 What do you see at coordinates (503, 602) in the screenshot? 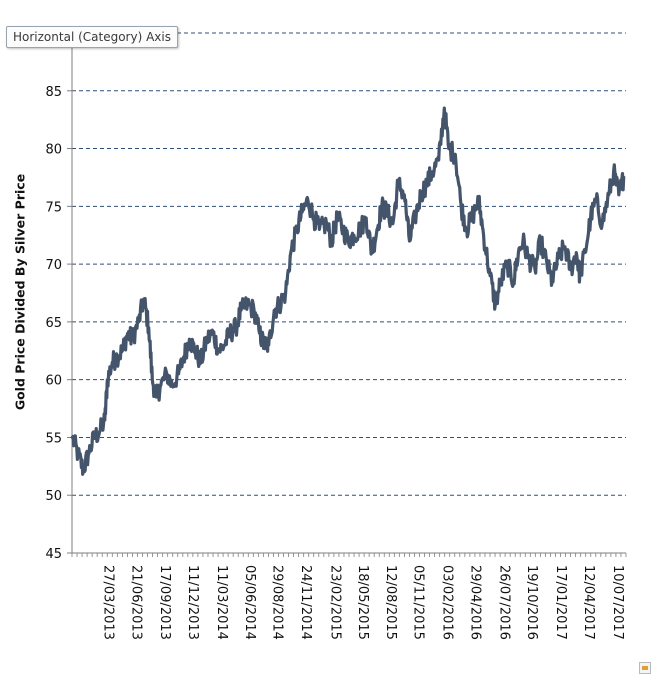
I see `x-tick-label: 26/07/2016` at bounding box center [503, 602].